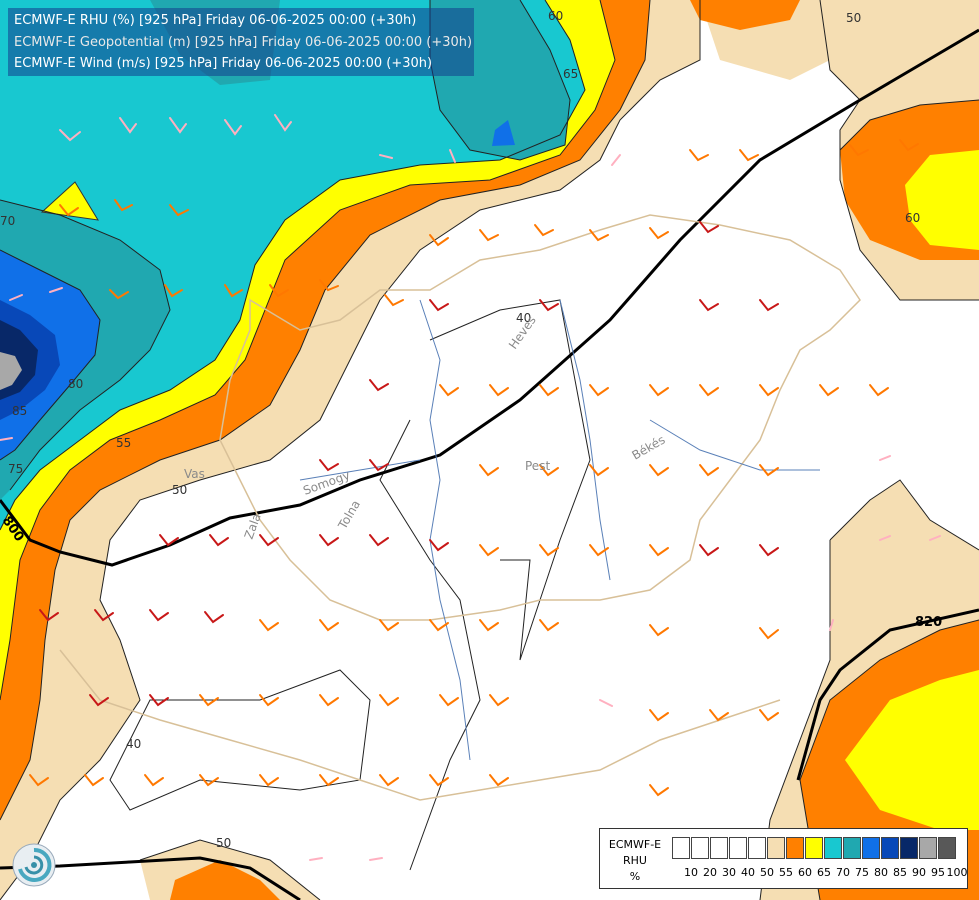 The width and height of the screenshot is (979, 900). What do you see at coordinates (912, 750) in the screenshot?
I see `rhu-60-region-se` at bounding box center [912, 750].